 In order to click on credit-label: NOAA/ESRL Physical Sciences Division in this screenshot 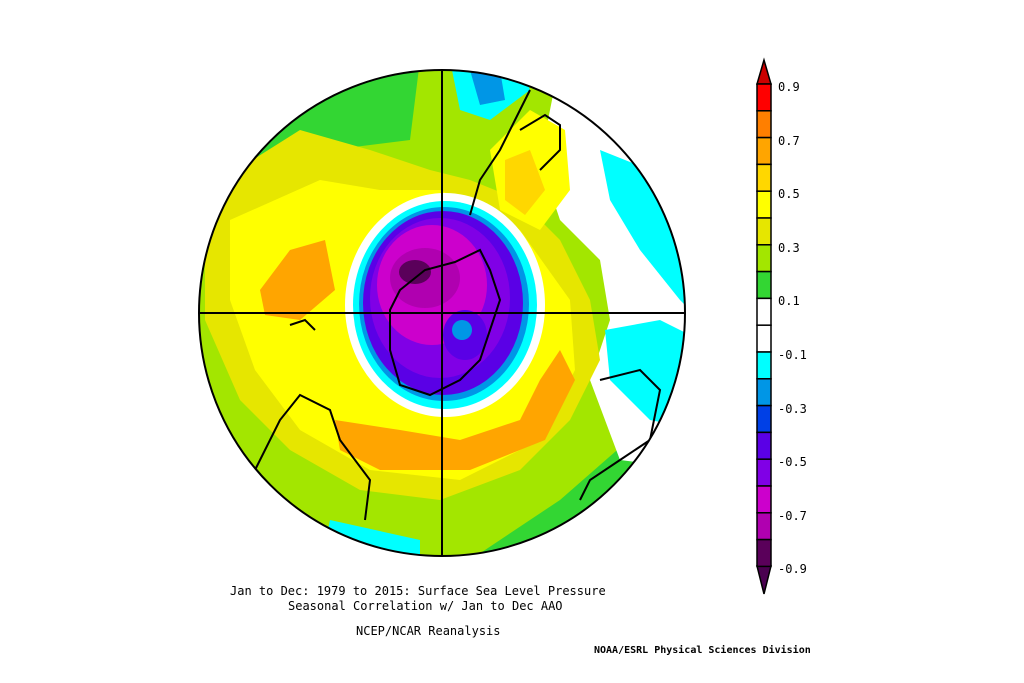, I will do `click(702, 650)`.